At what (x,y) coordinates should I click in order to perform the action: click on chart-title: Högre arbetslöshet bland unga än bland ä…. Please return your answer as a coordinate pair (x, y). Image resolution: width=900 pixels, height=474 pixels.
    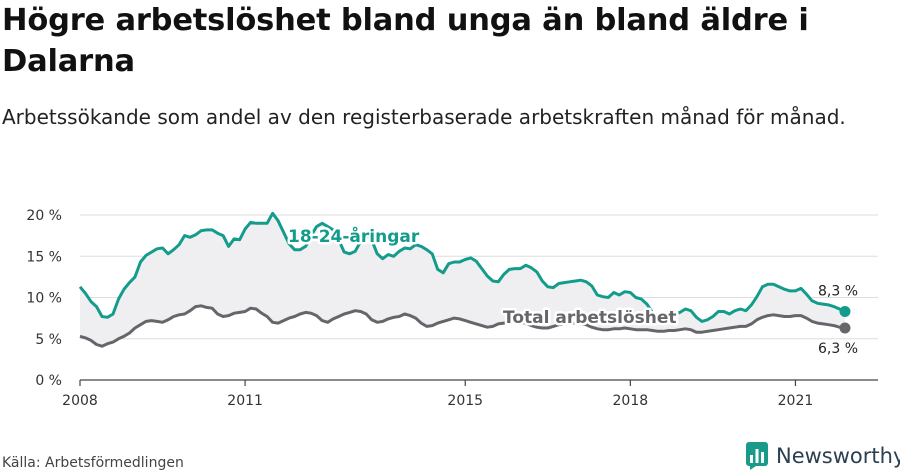
    Looking at the image, I should click on (405, 41).